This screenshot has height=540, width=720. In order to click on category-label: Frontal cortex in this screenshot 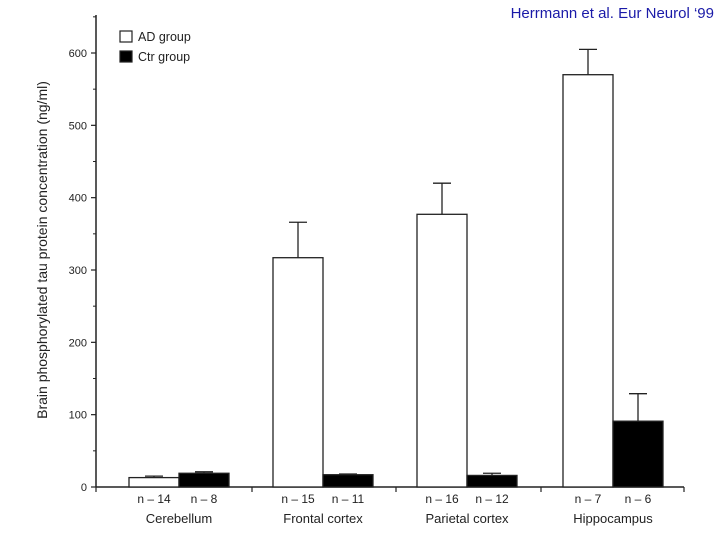, I will do `click(323, 518)`.